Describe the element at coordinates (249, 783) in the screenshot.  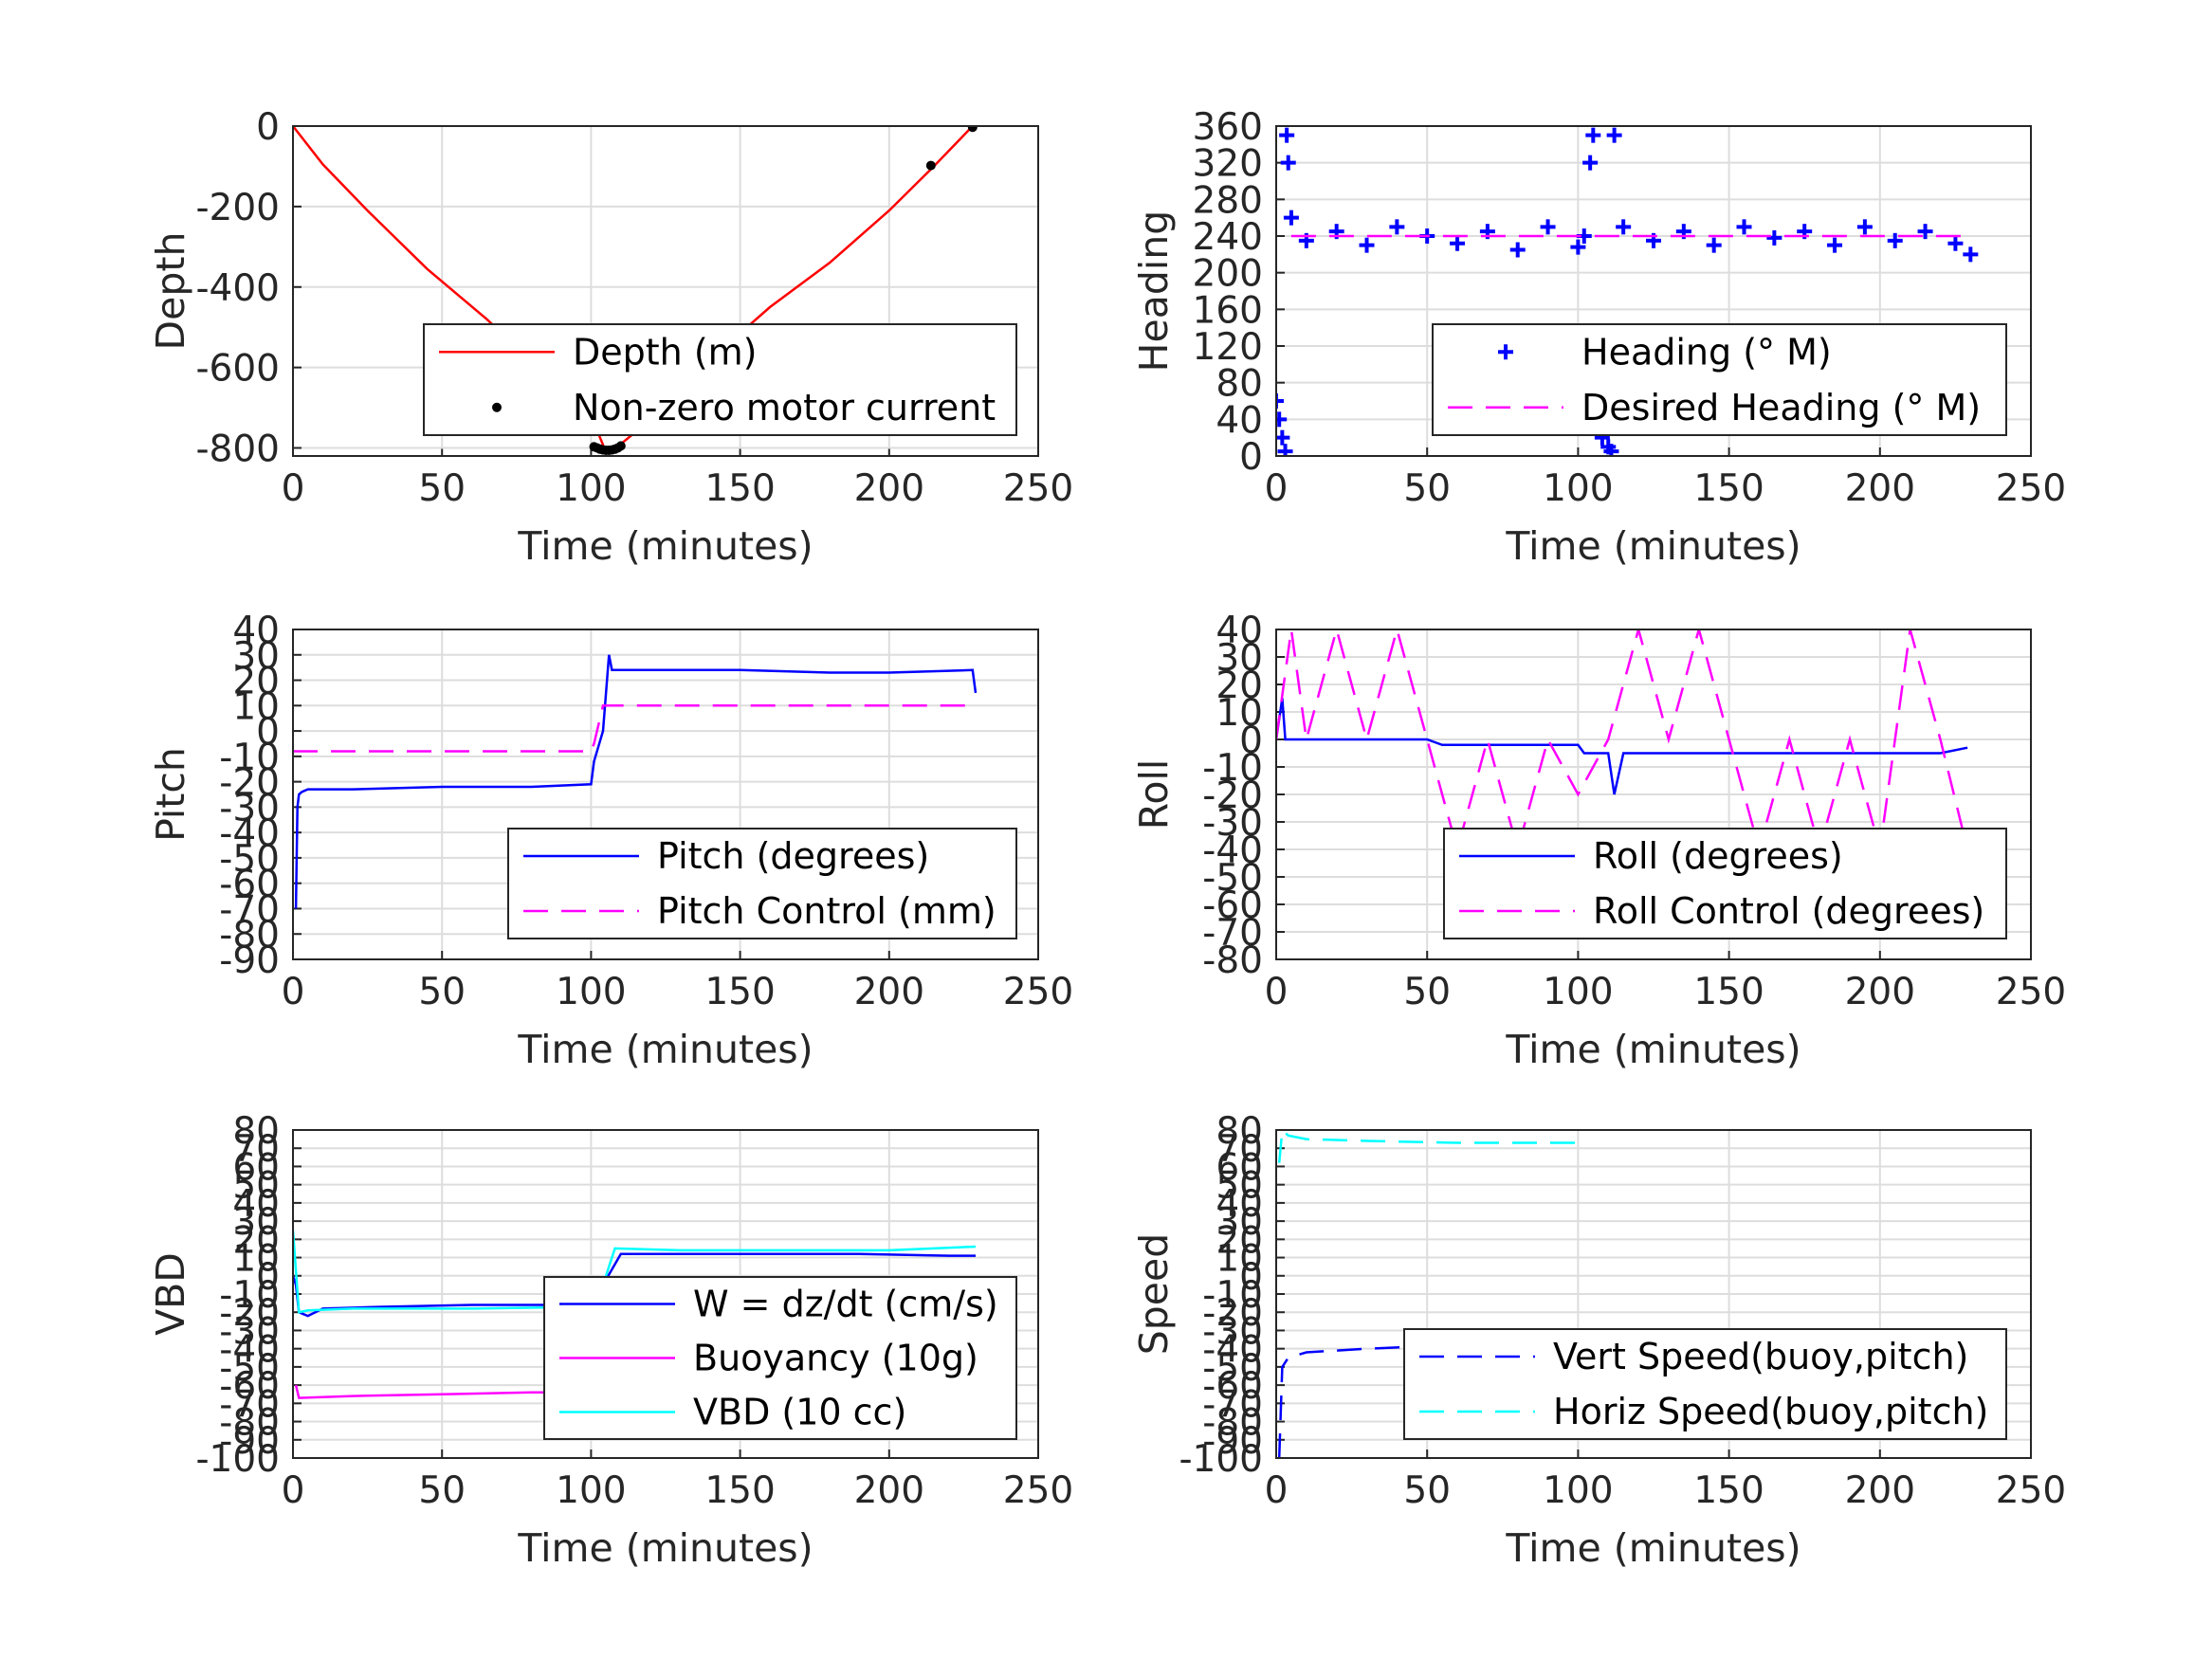
I see `y-tick-label: -20` at that location.